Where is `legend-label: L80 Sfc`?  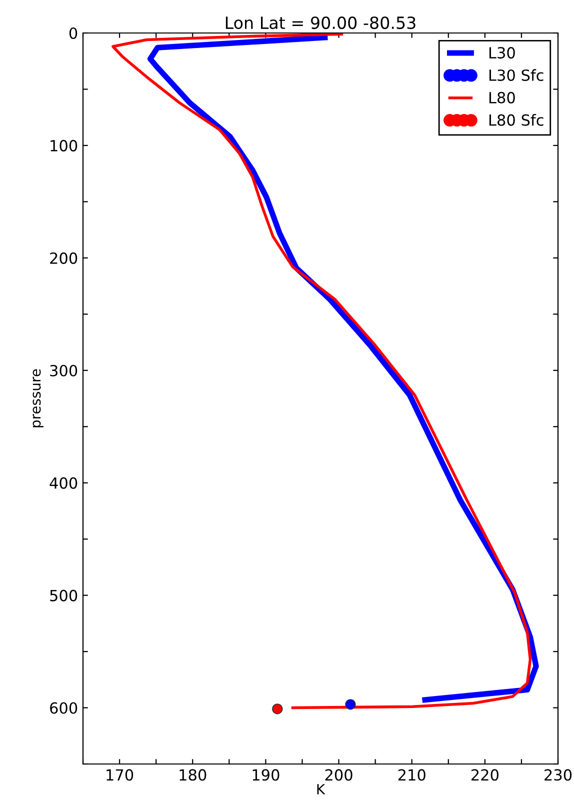
legend-label: L80 Sfc is located at coordinates (516, 120).